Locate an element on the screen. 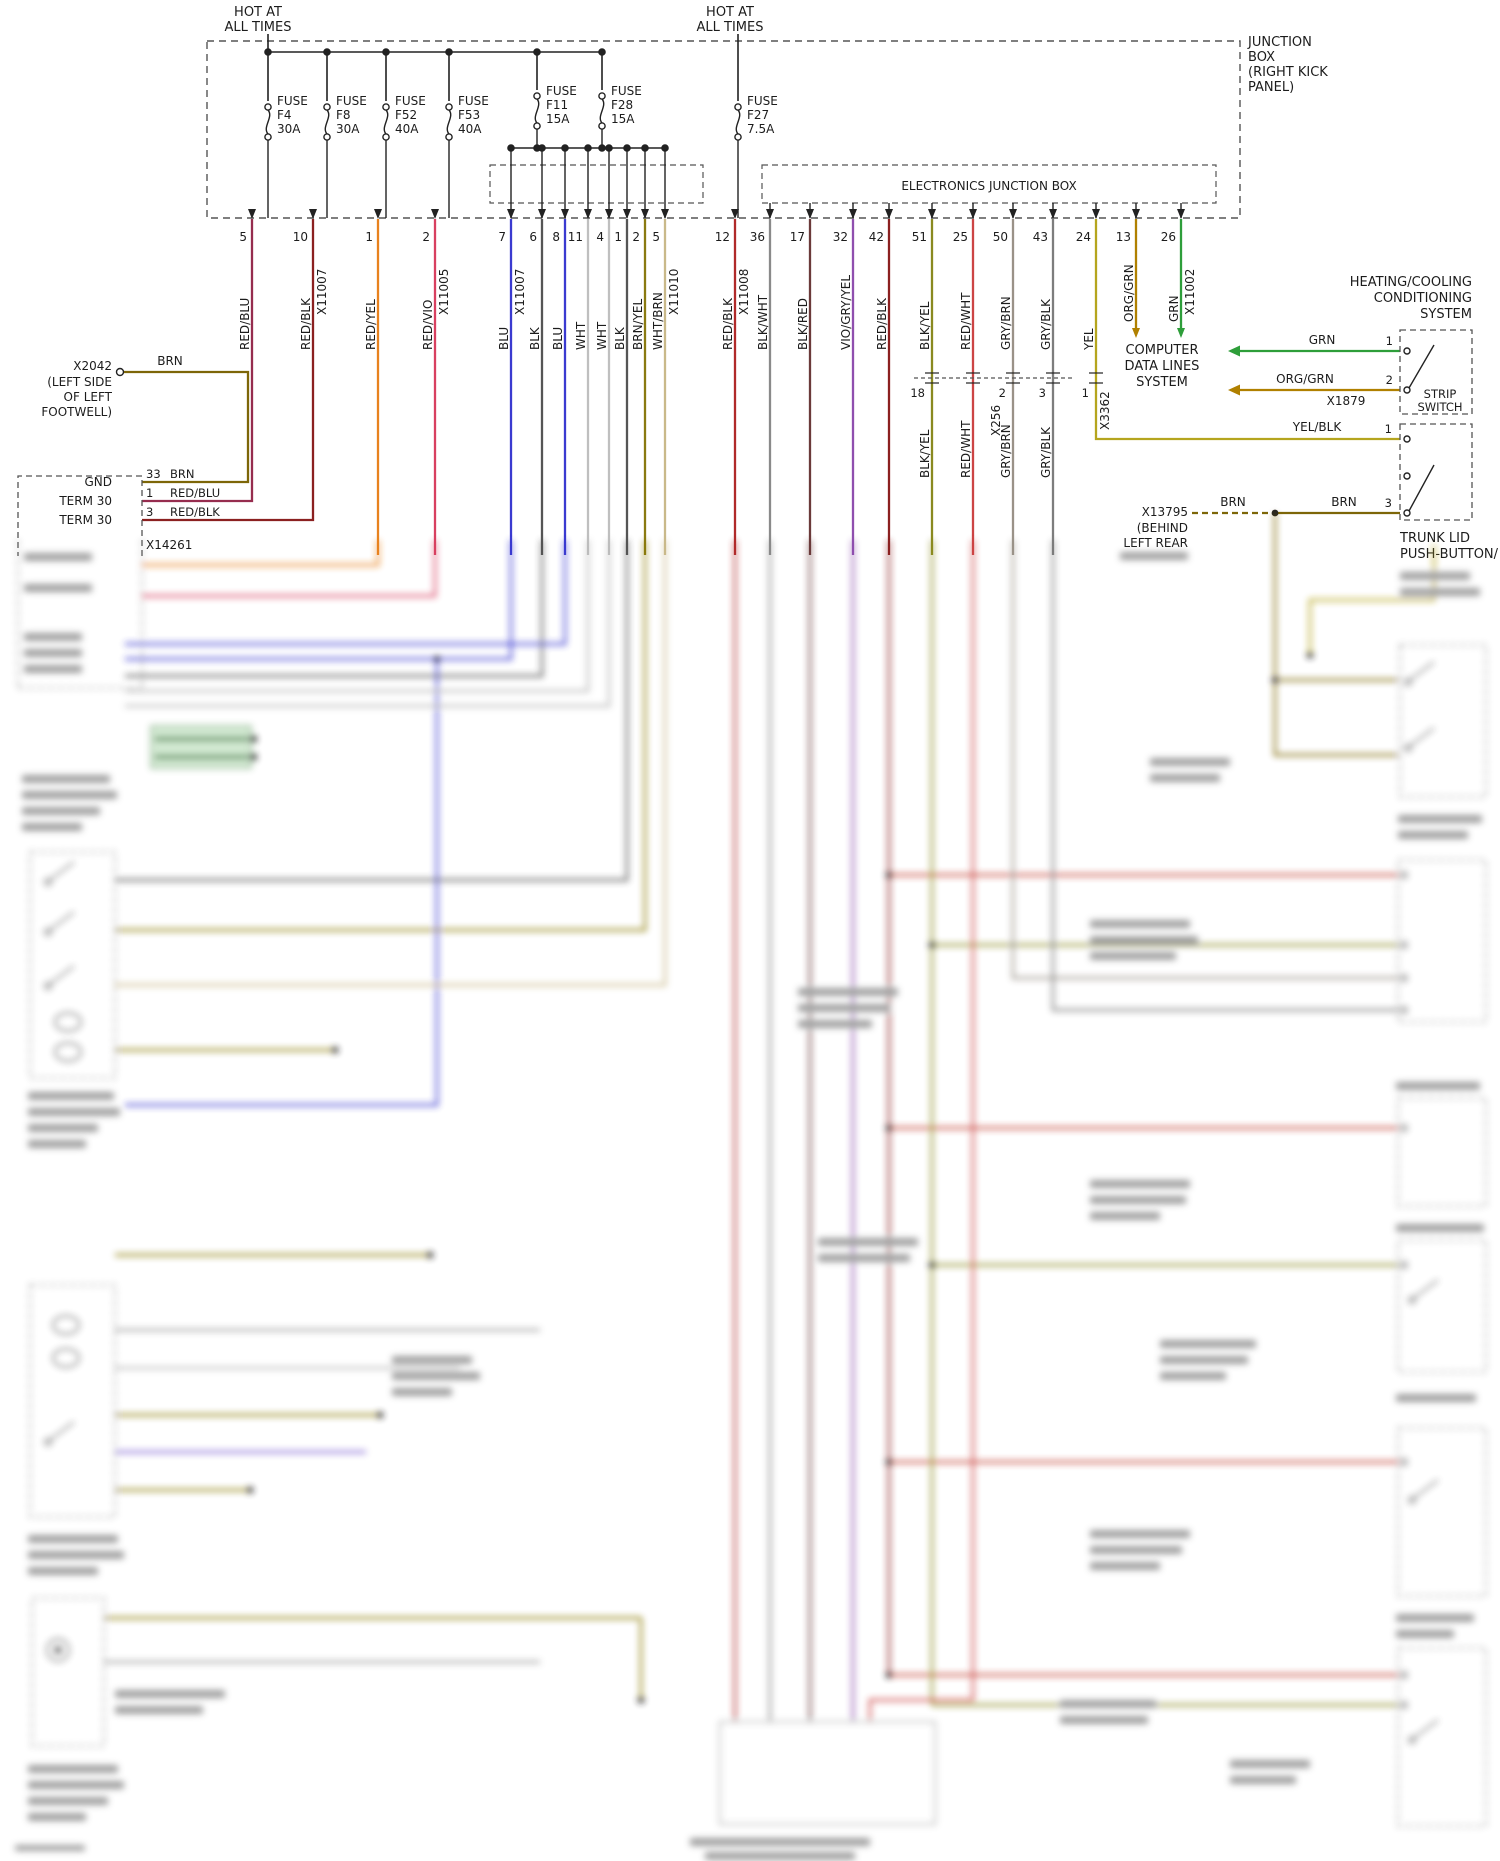  x2042-line4: FOOTWELL) is located at coordinates (76, 412).